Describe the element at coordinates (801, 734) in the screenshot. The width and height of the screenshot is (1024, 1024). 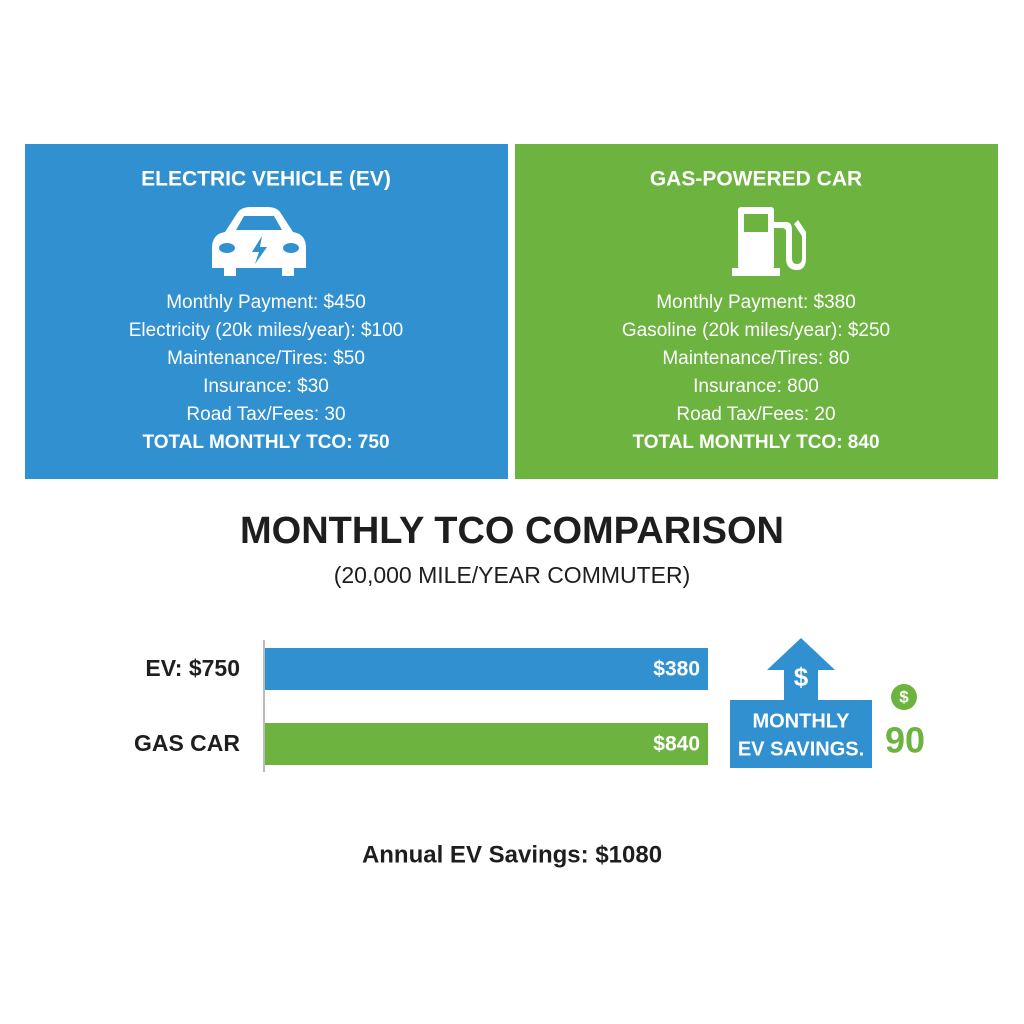
I see `savings-badge` at that location.